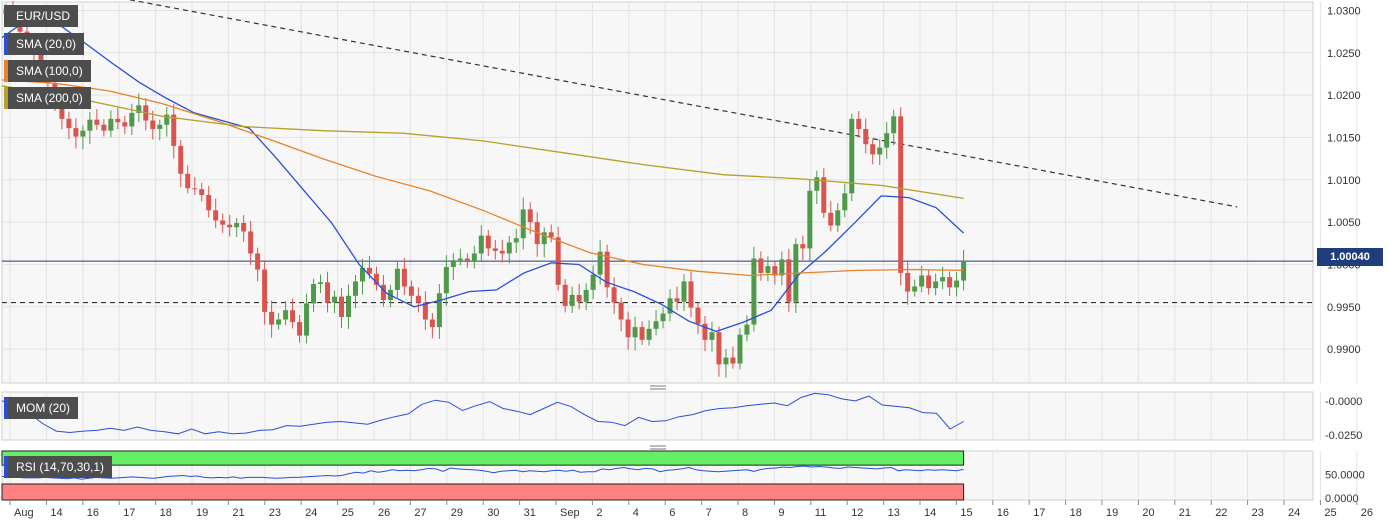  What do you see at coordinates (47, 71) in the screenshot?
I see `legend-sma100: SMA (100,0)` at bounding box center [47, 71].